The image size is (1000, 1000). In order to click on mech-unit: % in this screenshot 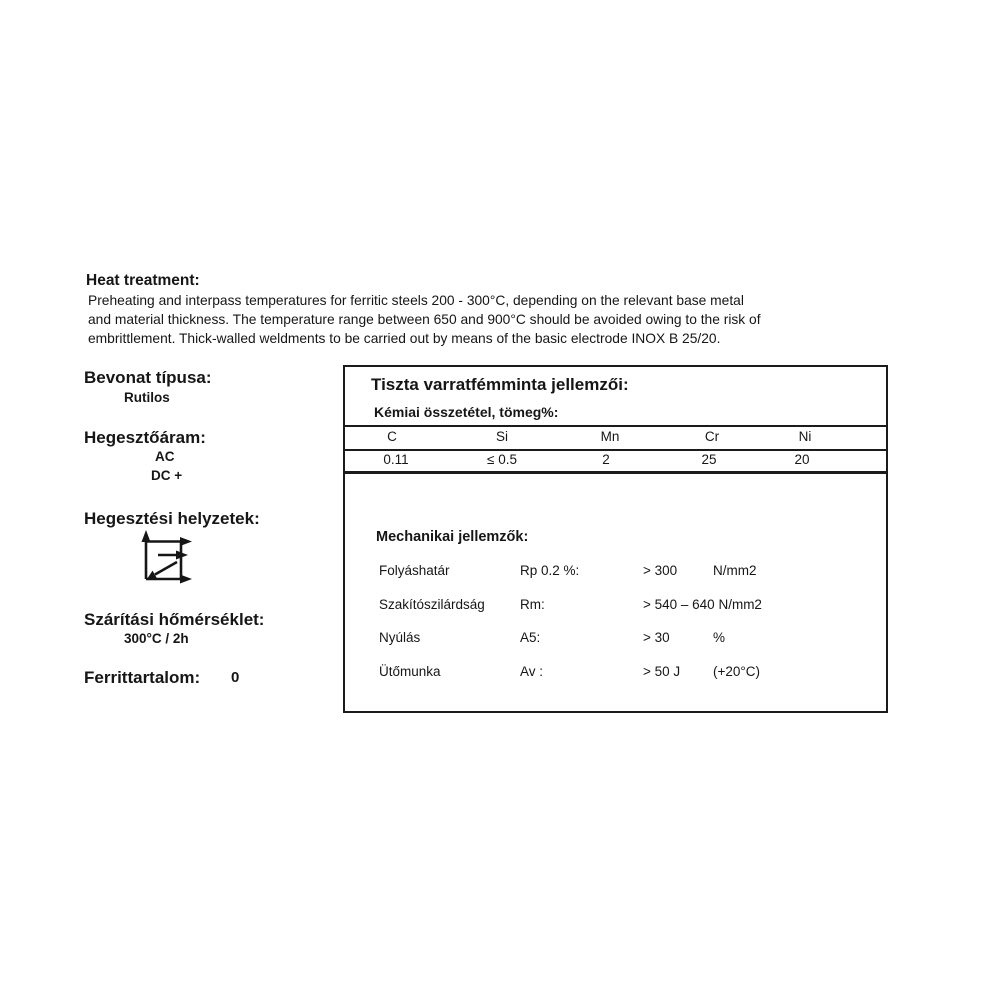, I will do `click(719, 637)`.